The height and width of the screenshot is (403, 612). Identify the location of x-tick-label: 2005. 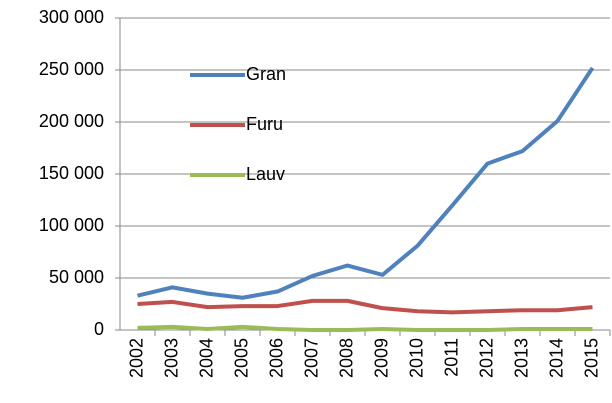
(241, 358).